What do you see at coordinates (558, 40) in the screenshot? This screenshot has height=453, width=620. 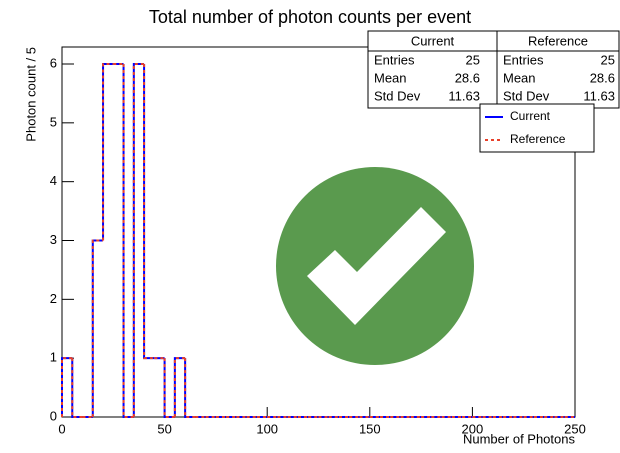 I see `stats-title: Reference` at bounding box center [558, 40].